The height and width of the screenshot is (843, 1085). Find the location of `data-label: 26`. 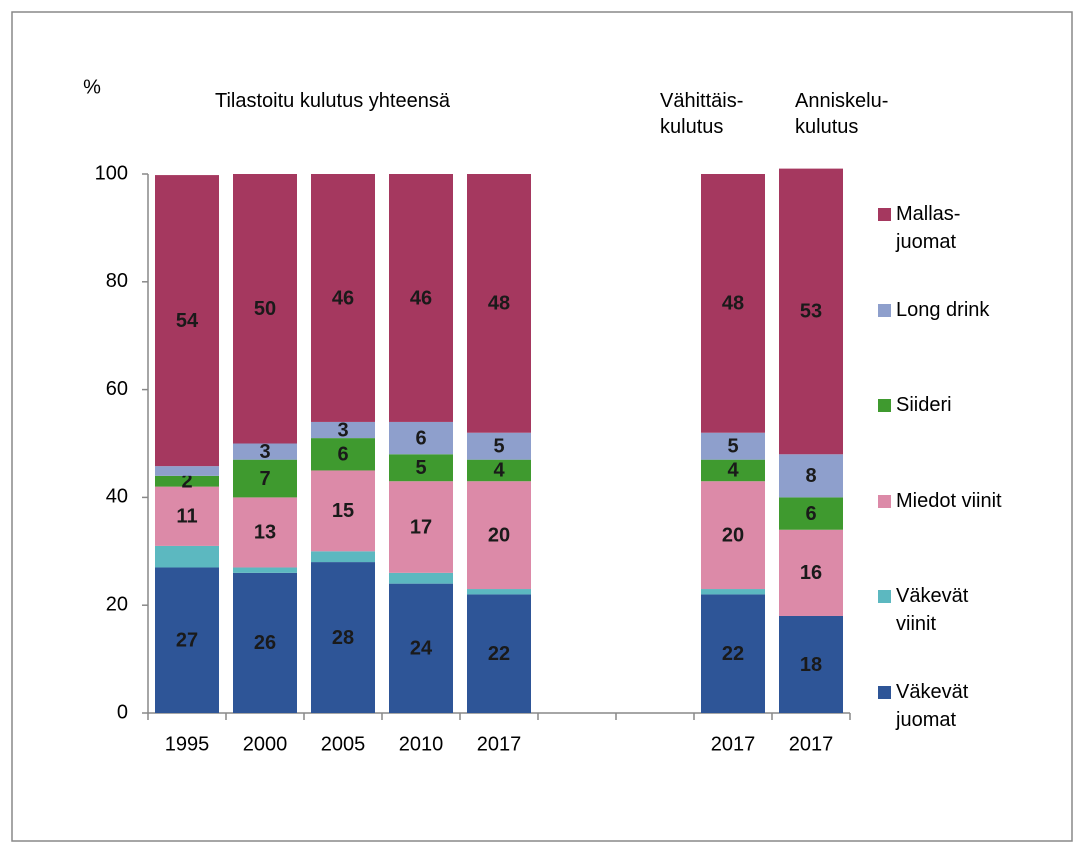

data-label: 26 is located at coordinates (265, 643).